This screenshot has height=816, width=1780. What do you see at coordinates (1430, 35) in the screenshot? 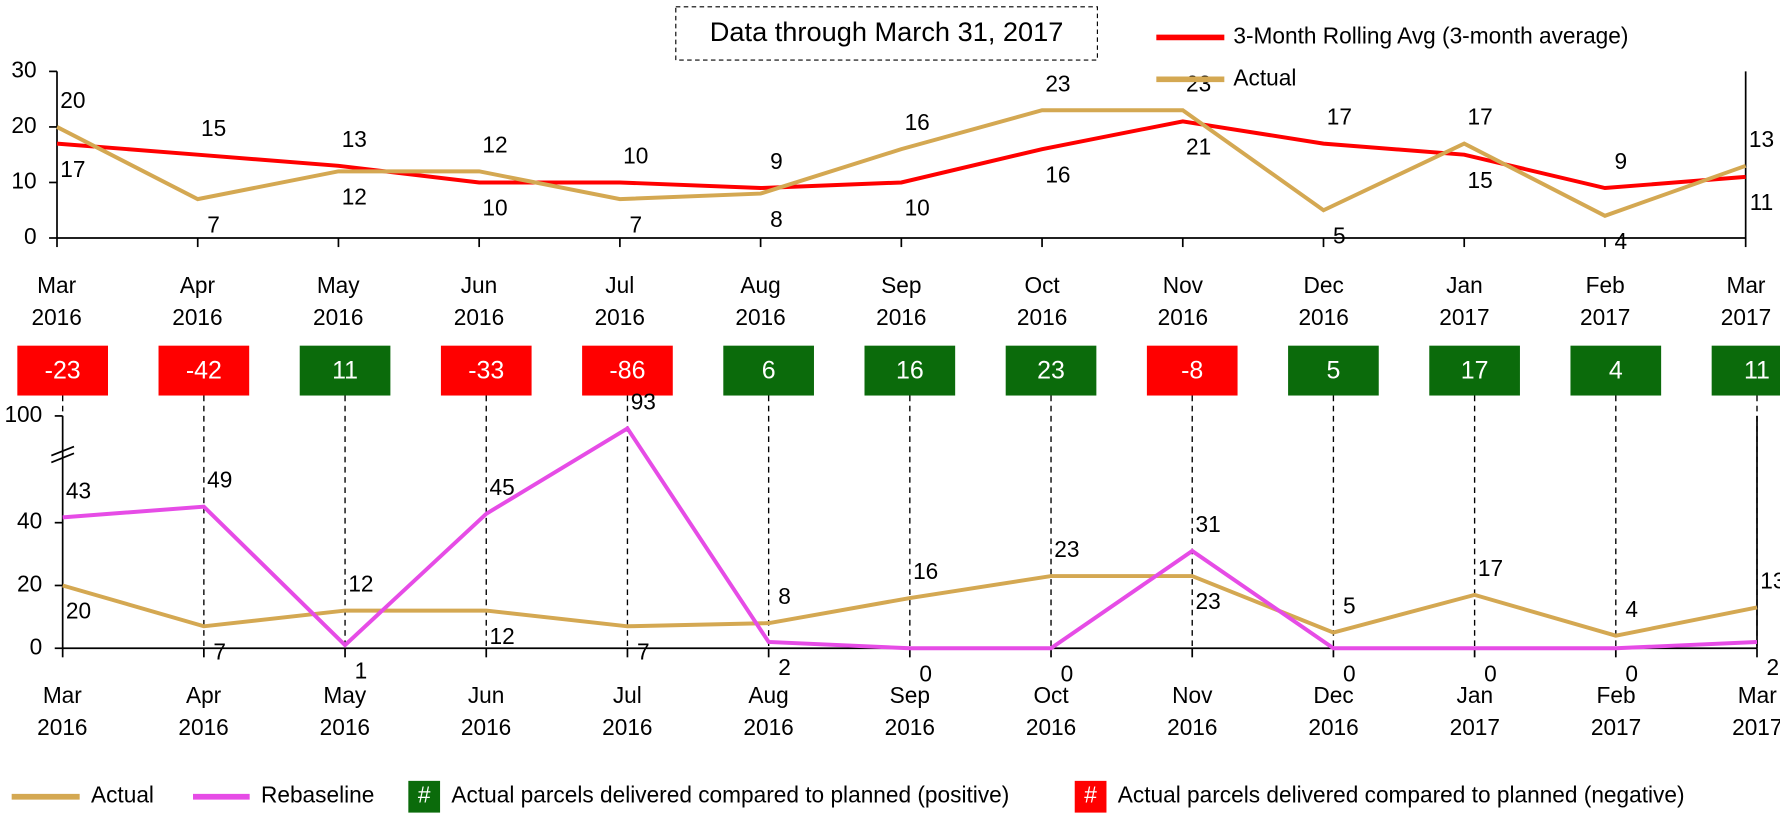
I see `legend-label: 3-Month Rolling Avg (3-month average)` at bounding box center [1430, 35].